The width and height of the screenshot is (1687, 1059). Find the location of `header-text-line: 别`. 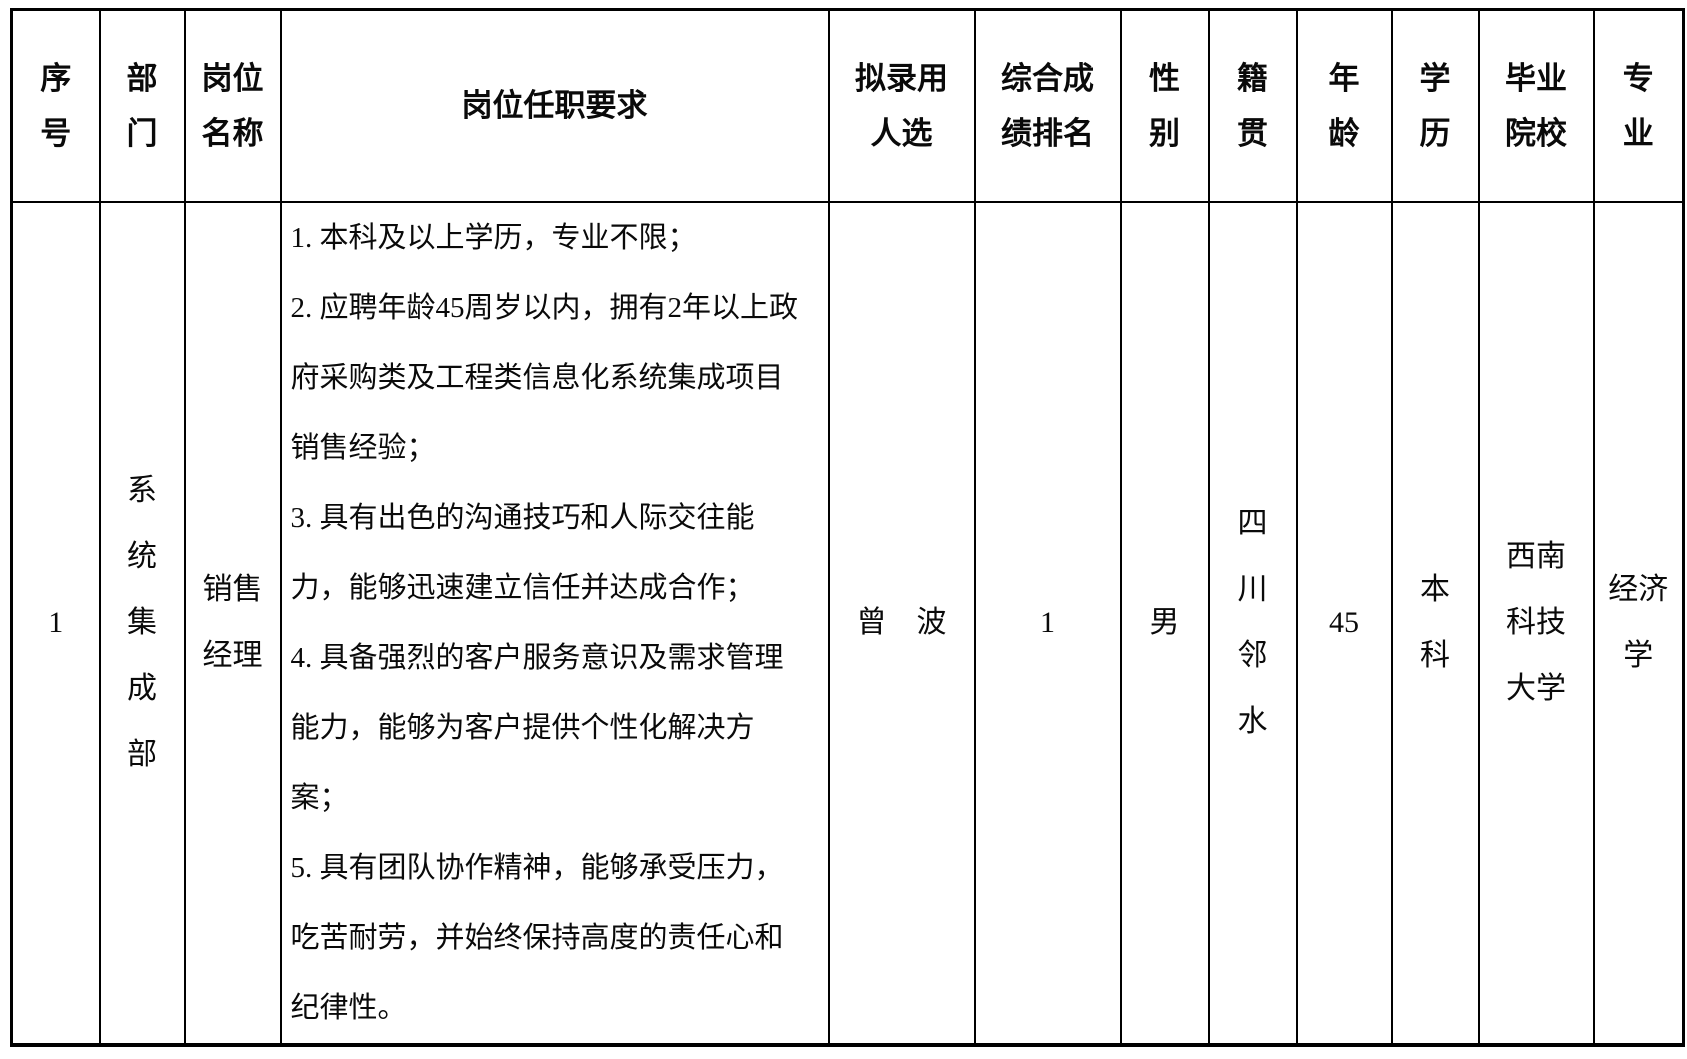

header-text-line: 别 is located at coordinates (1164, 133).